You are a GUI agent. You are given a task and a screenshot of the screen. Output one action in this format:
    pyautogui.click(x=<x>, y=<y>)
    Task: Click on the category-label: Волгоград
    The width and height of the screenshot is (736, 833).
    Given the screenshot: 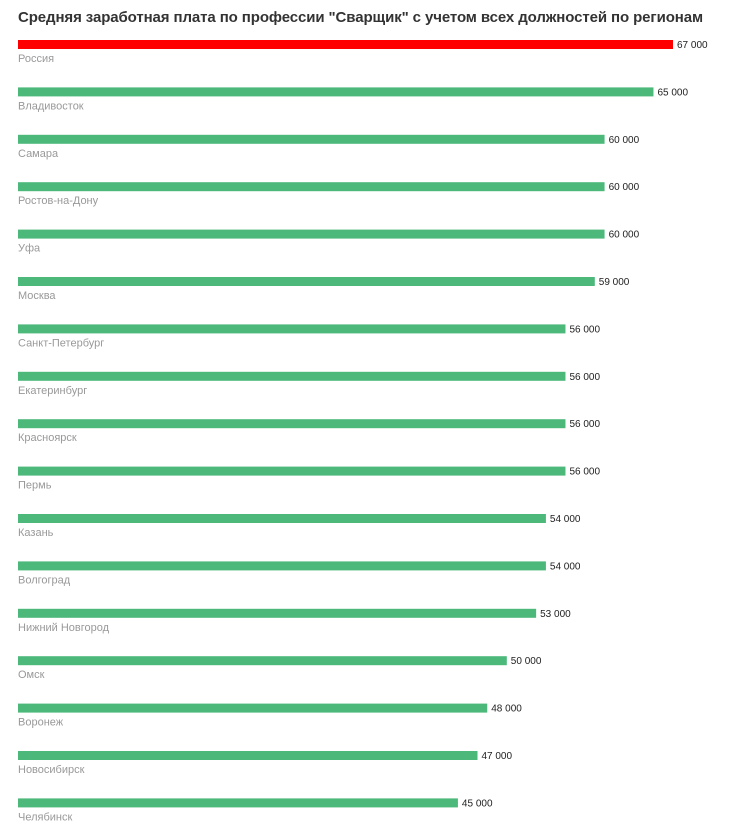 What is the action you would take?
    pyautogui.click(x=44, y=580)
    